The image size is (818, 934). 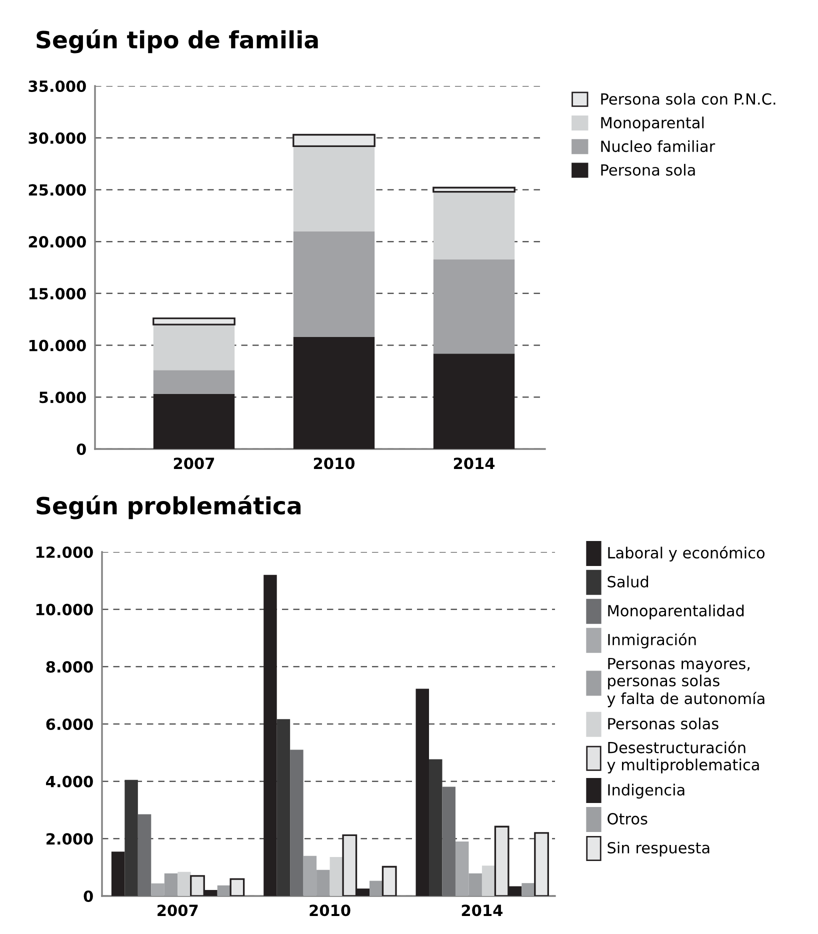 I want to click on y-tick-label: 8.000, so click(x=69, y=667).